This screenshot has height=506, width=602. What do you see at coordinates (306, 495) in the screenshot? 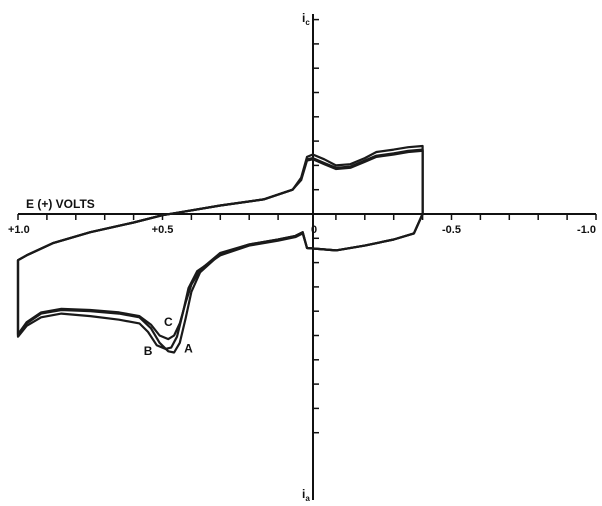
I see `y-axis-bottom-label: ia` at bounding box center [306, 495].